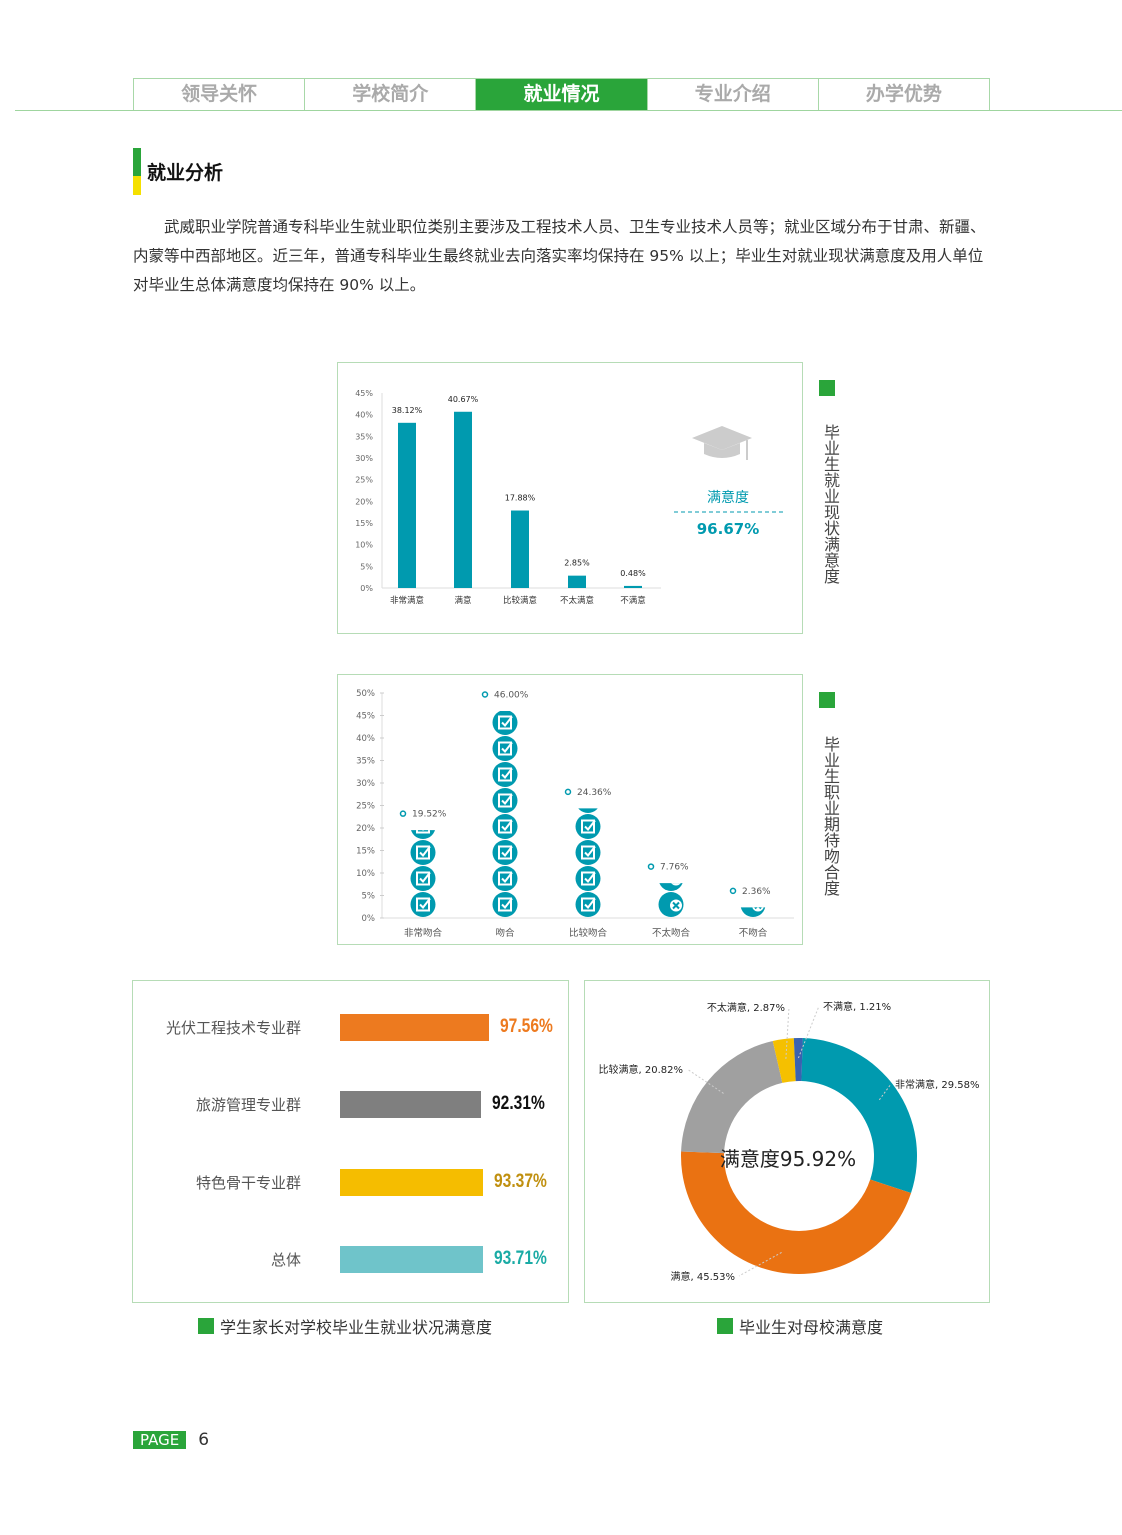 Image resolution: width=1122 pixels, height=1535 pixels. Describe the element at coordinates (364, 393) in the screenshot. I see `y-tick-label: 45%` at that location.